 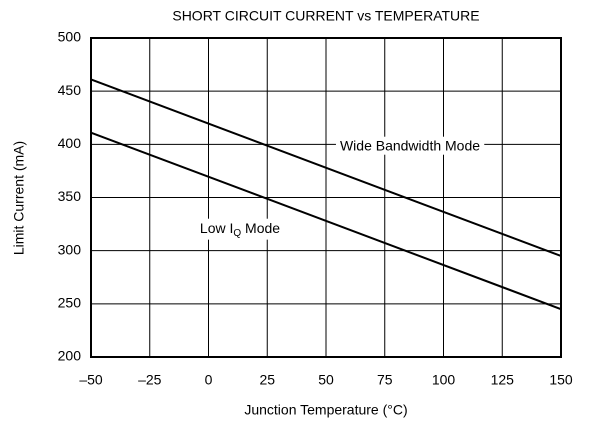 What do you see at coordinates (70, 303) in the screenshot?
I see `y-tick-label: 250` at bounding box center [70, 303].